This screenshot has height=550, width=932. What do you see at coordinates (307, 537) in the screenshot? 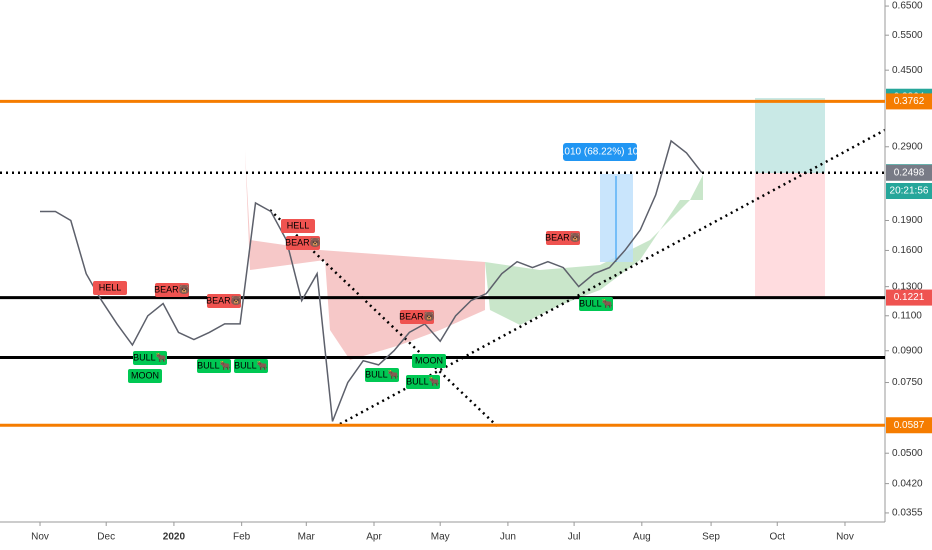
I see `x-tick-label: Mar` at bounding box center [307, 537].